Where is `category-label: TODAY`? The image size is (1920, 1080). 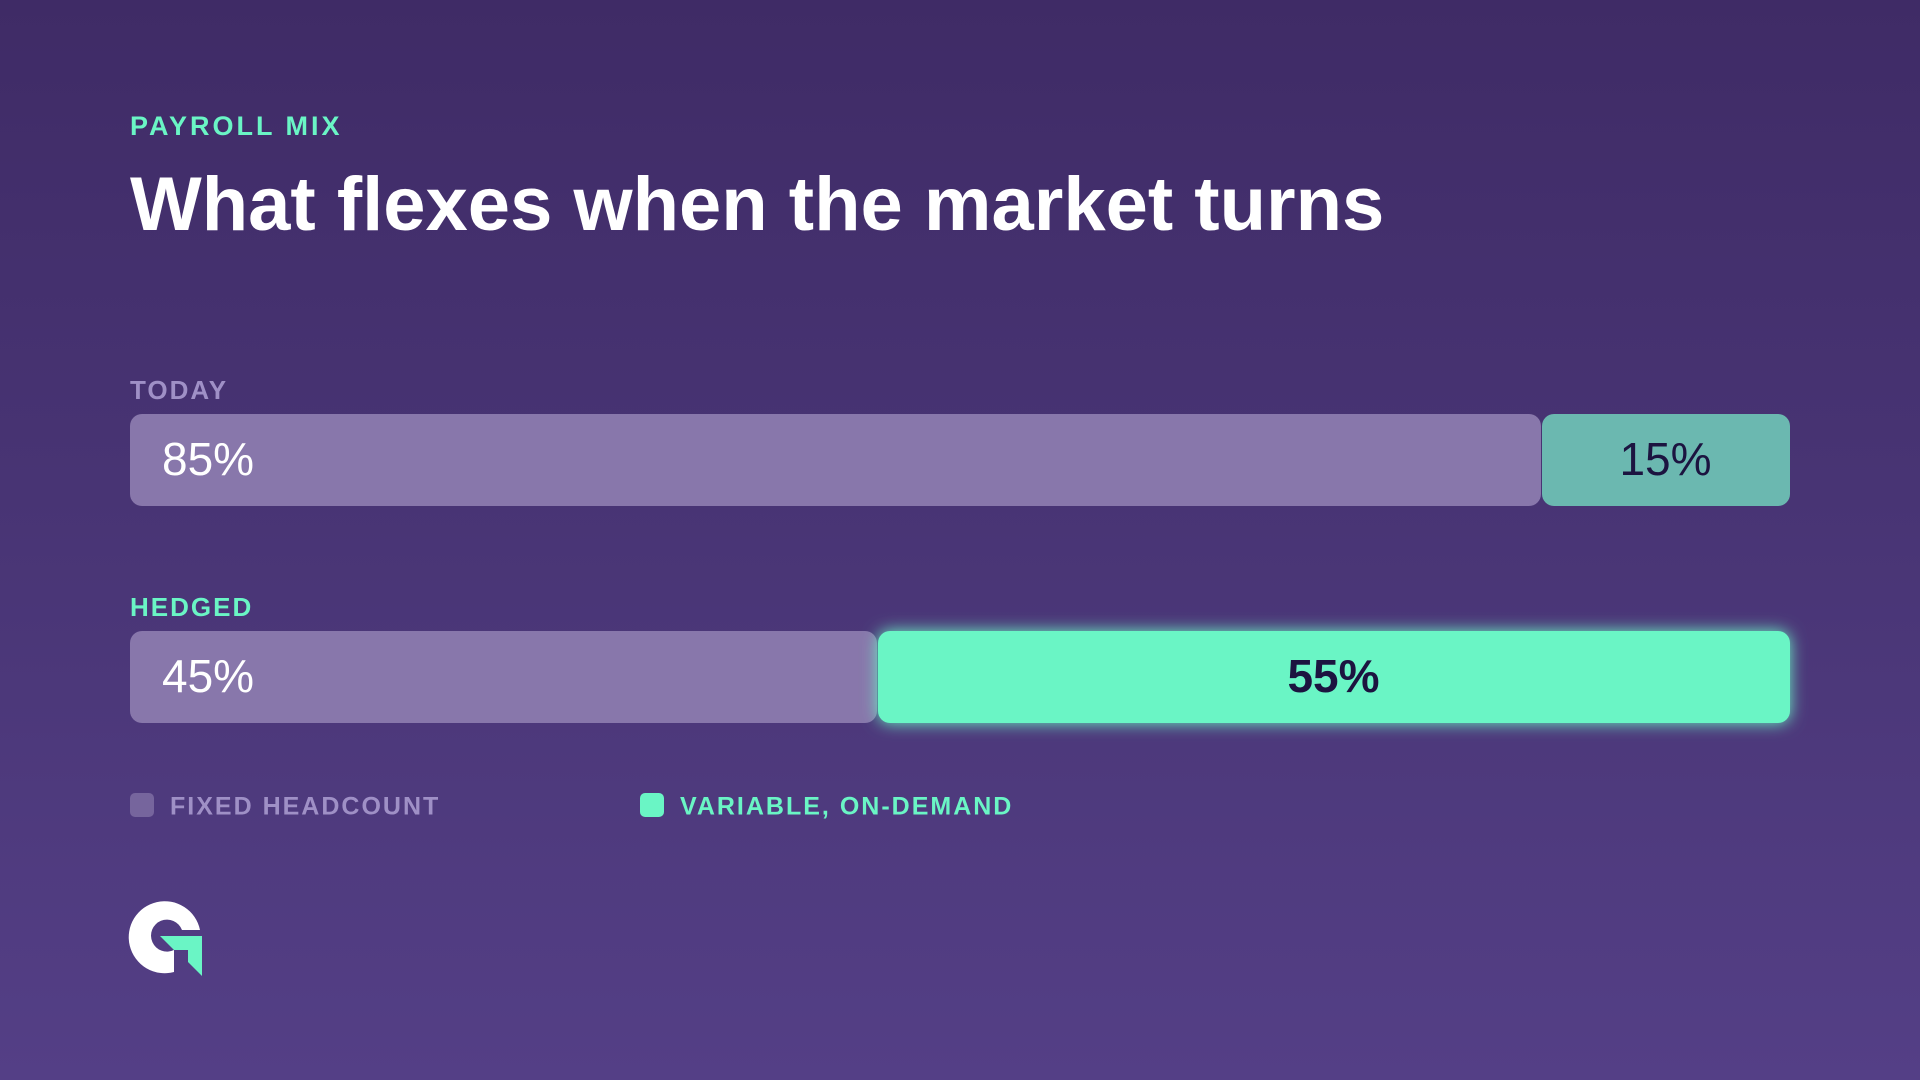 category-label: TODAY is located at coordinates (179, 390).